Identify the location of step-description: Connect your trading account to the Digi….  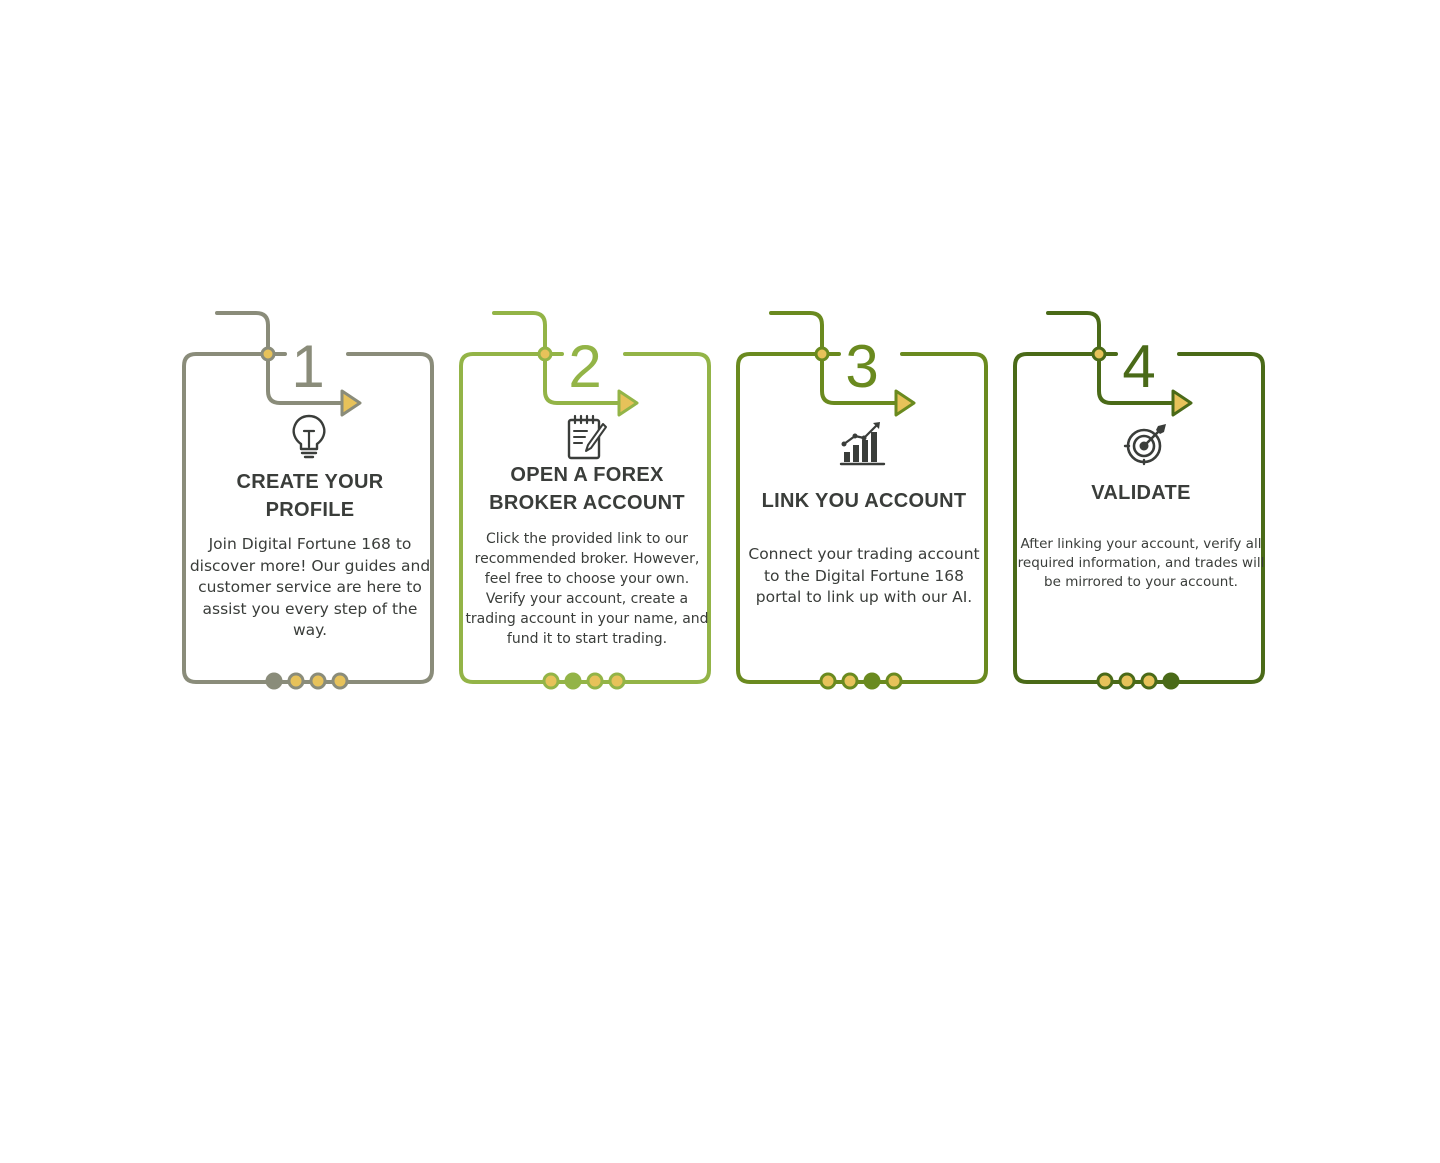
(864, 575).